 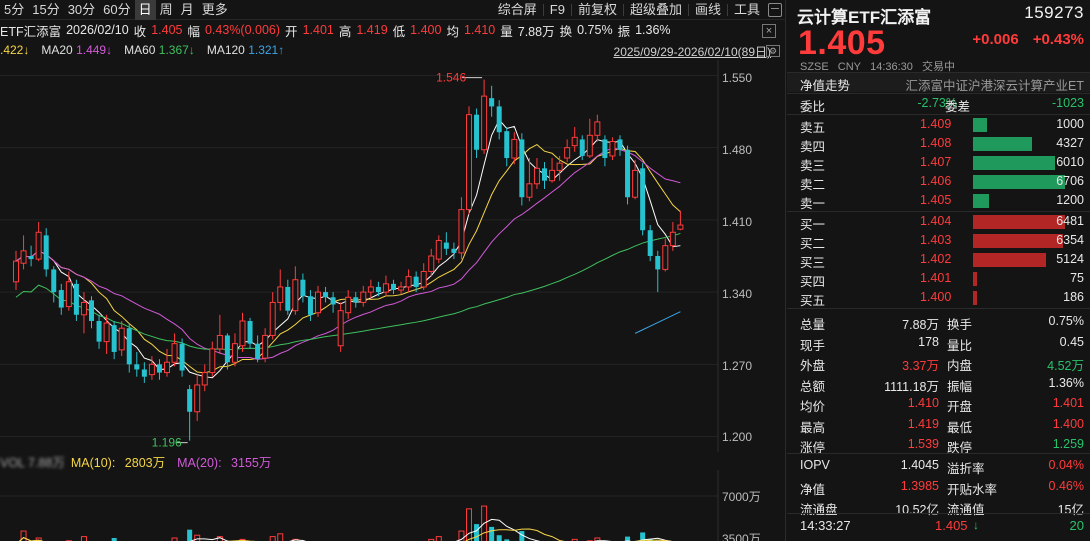 What do you see at coordinates (813, 301) in the screenshot?
I see `bid-level-label: 买五` at bounding box center [813, 301].